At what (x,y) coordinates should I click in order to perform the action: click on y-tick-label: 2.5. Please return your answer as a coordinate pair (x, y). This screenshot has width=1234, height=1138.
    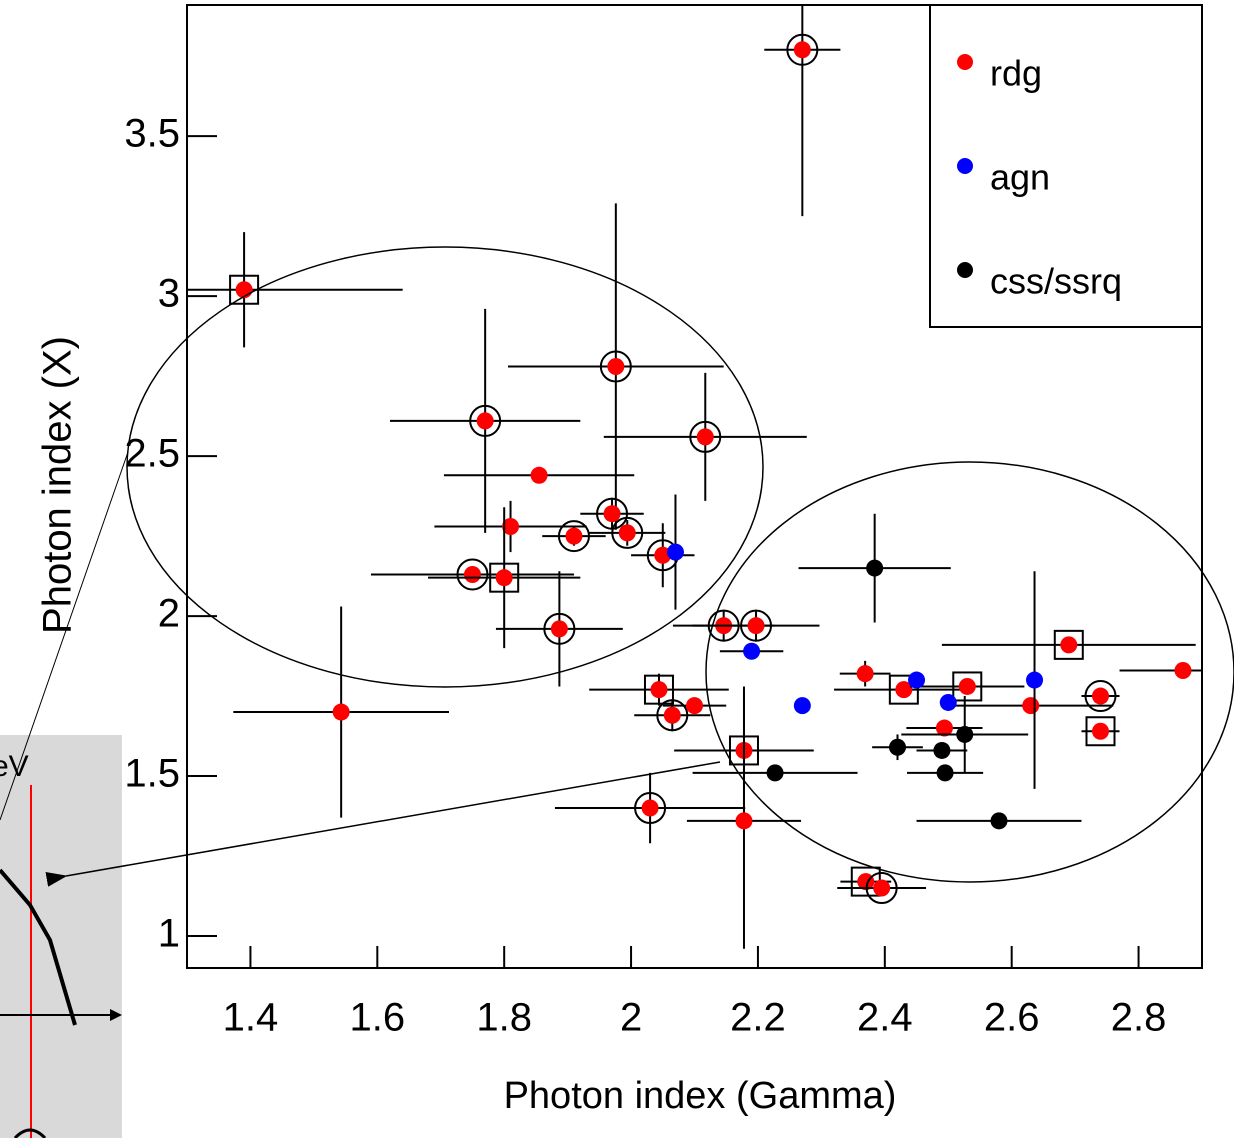
    Looking at the image, I should click on (152, 454).